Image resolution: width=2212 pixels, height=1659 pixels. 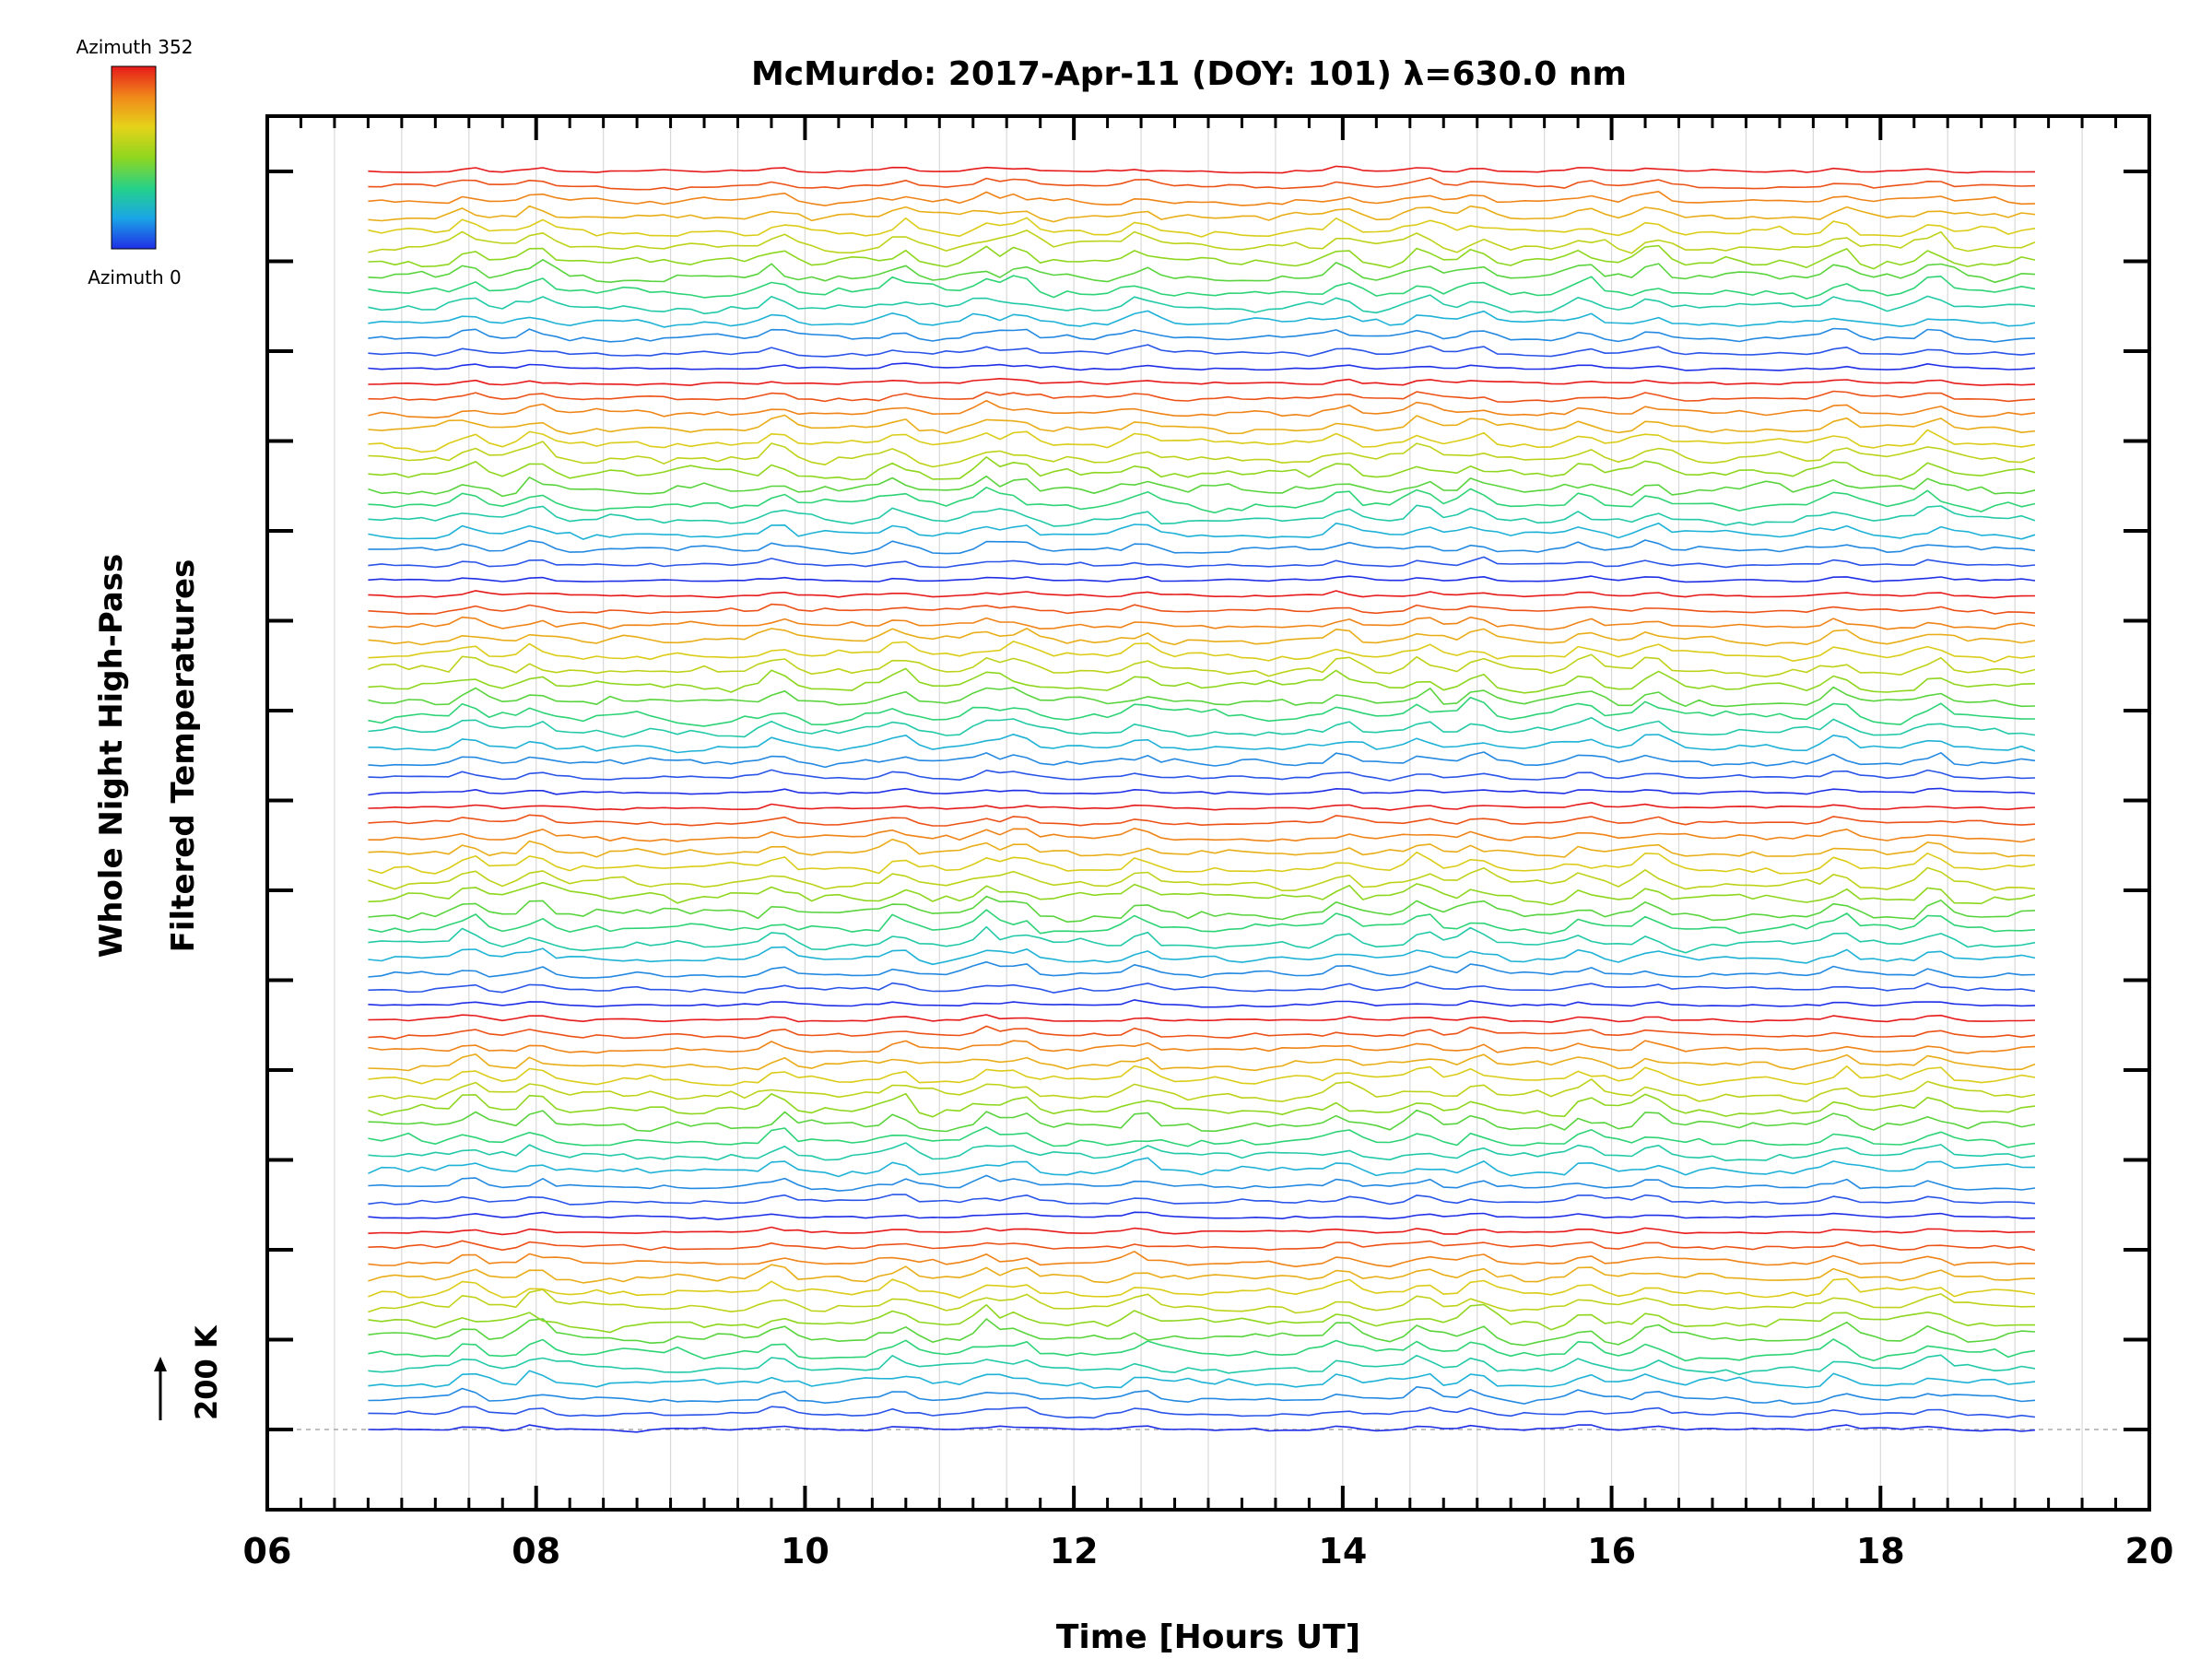 I want to click on x-tick-label: 10, so click(x=805, y=1551).